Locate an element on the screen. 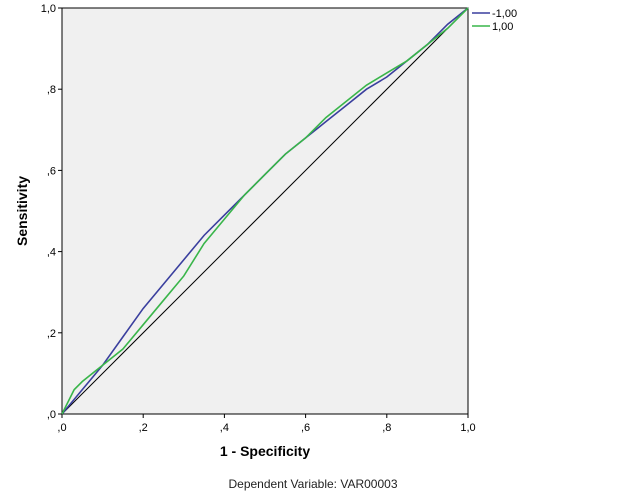 The height and width of the screenshot is (501, 626). x-tick-label: ,2 is located at coordinates (143, 428).